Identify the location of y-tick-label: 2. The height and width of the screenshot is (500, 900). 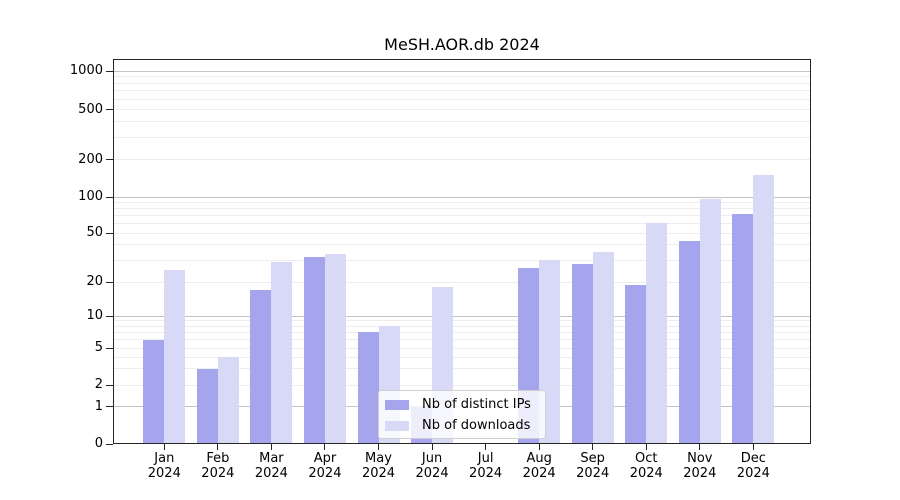
(98, 384).